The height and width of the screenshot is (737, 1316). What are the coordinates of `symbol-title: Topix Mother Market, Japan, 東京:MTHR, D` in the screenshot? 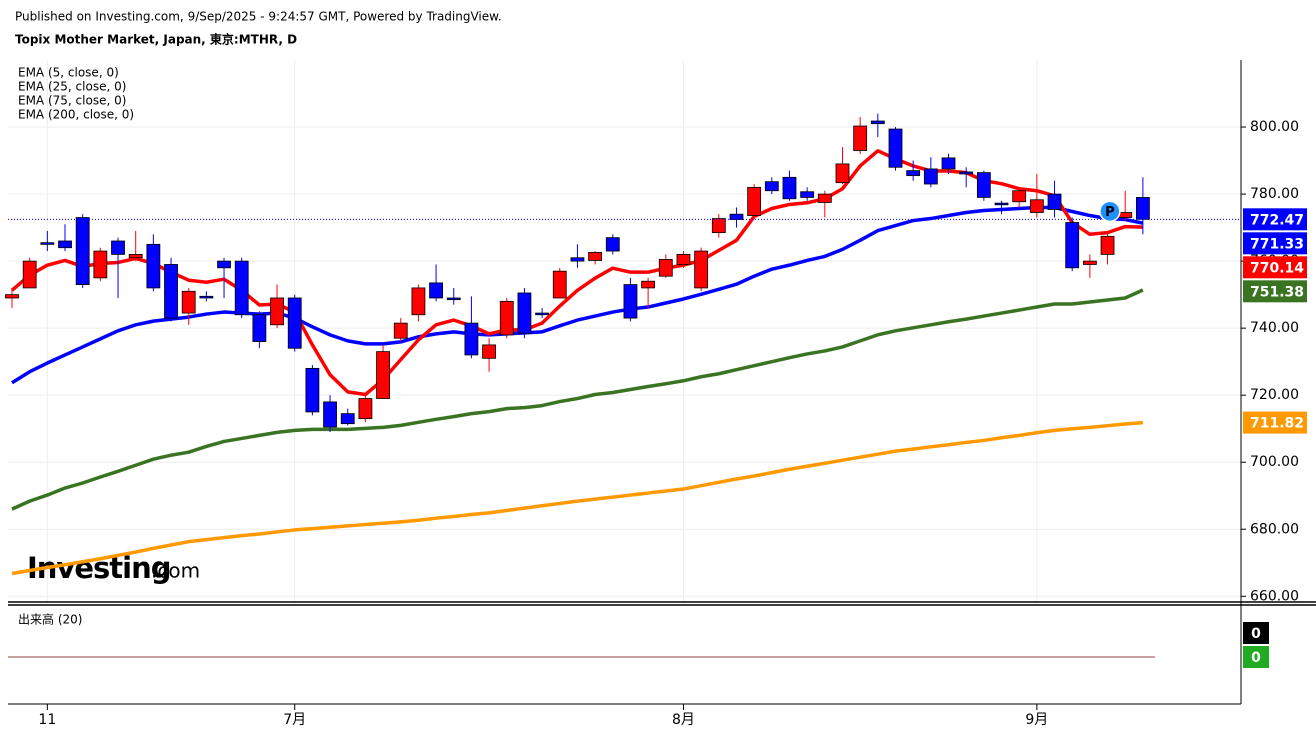 It's located at (156, 39).